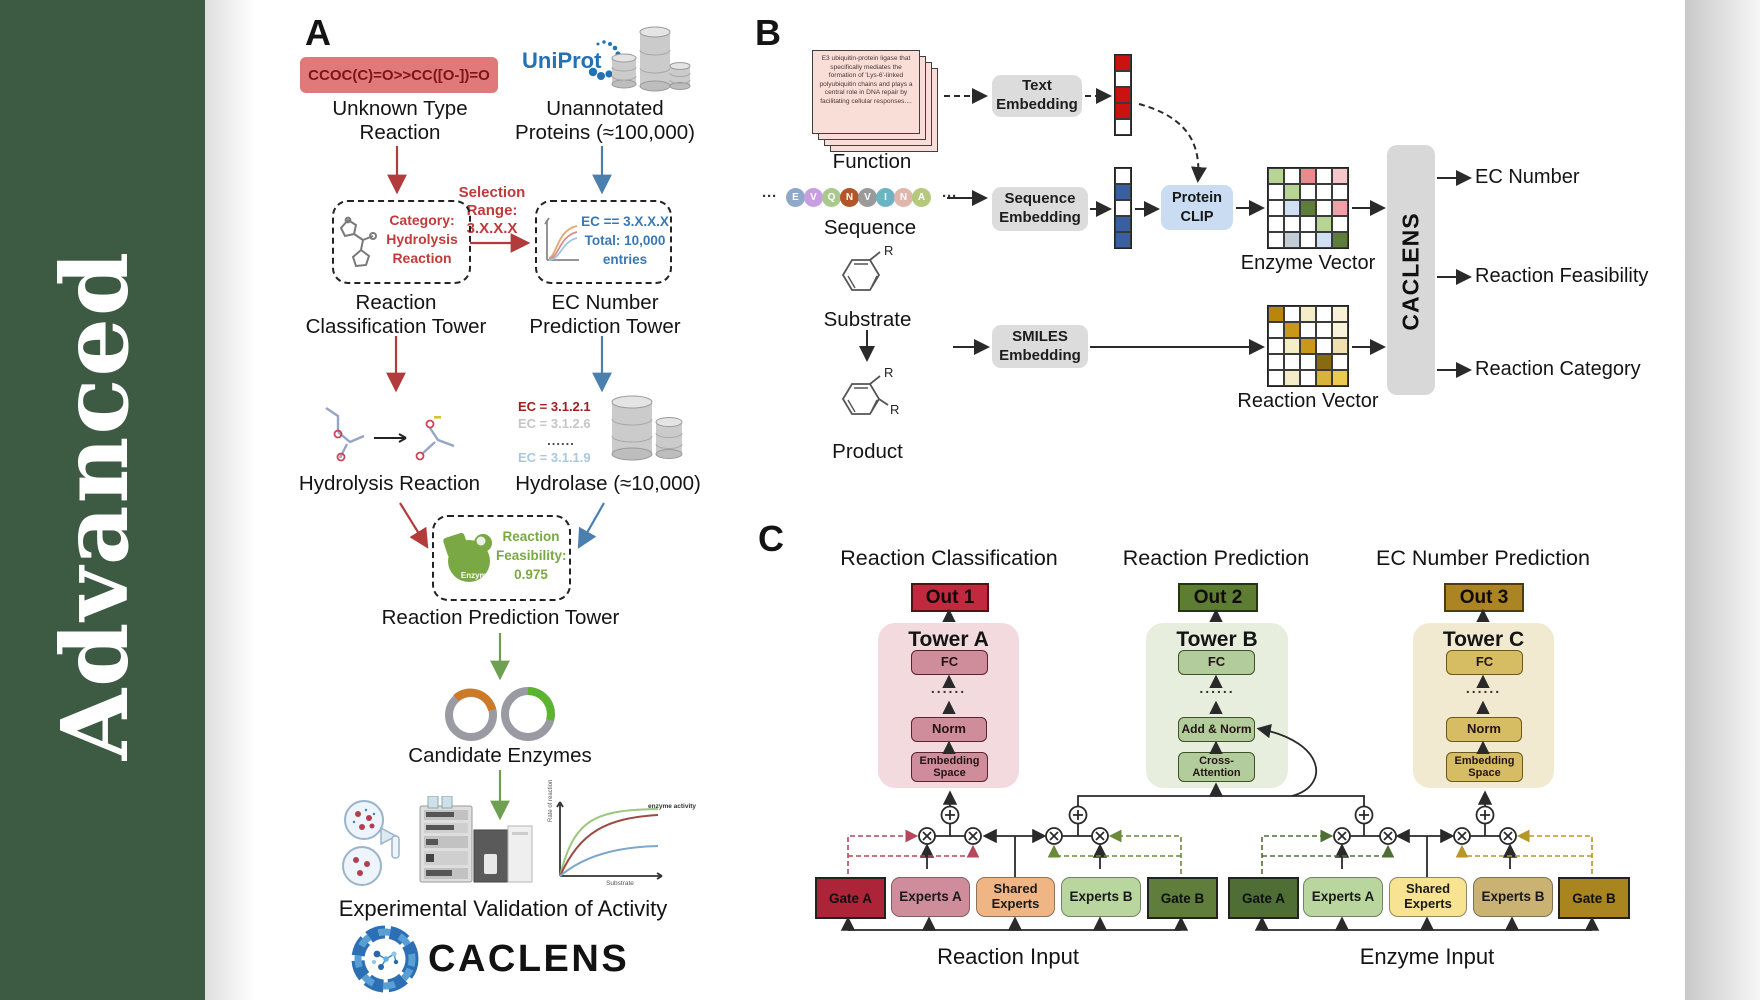  What do you see at coordinates (1037, 96) in the screenshot?
I see `text-embedding-box: Text Embedding` at bounding box center [1037, 96].